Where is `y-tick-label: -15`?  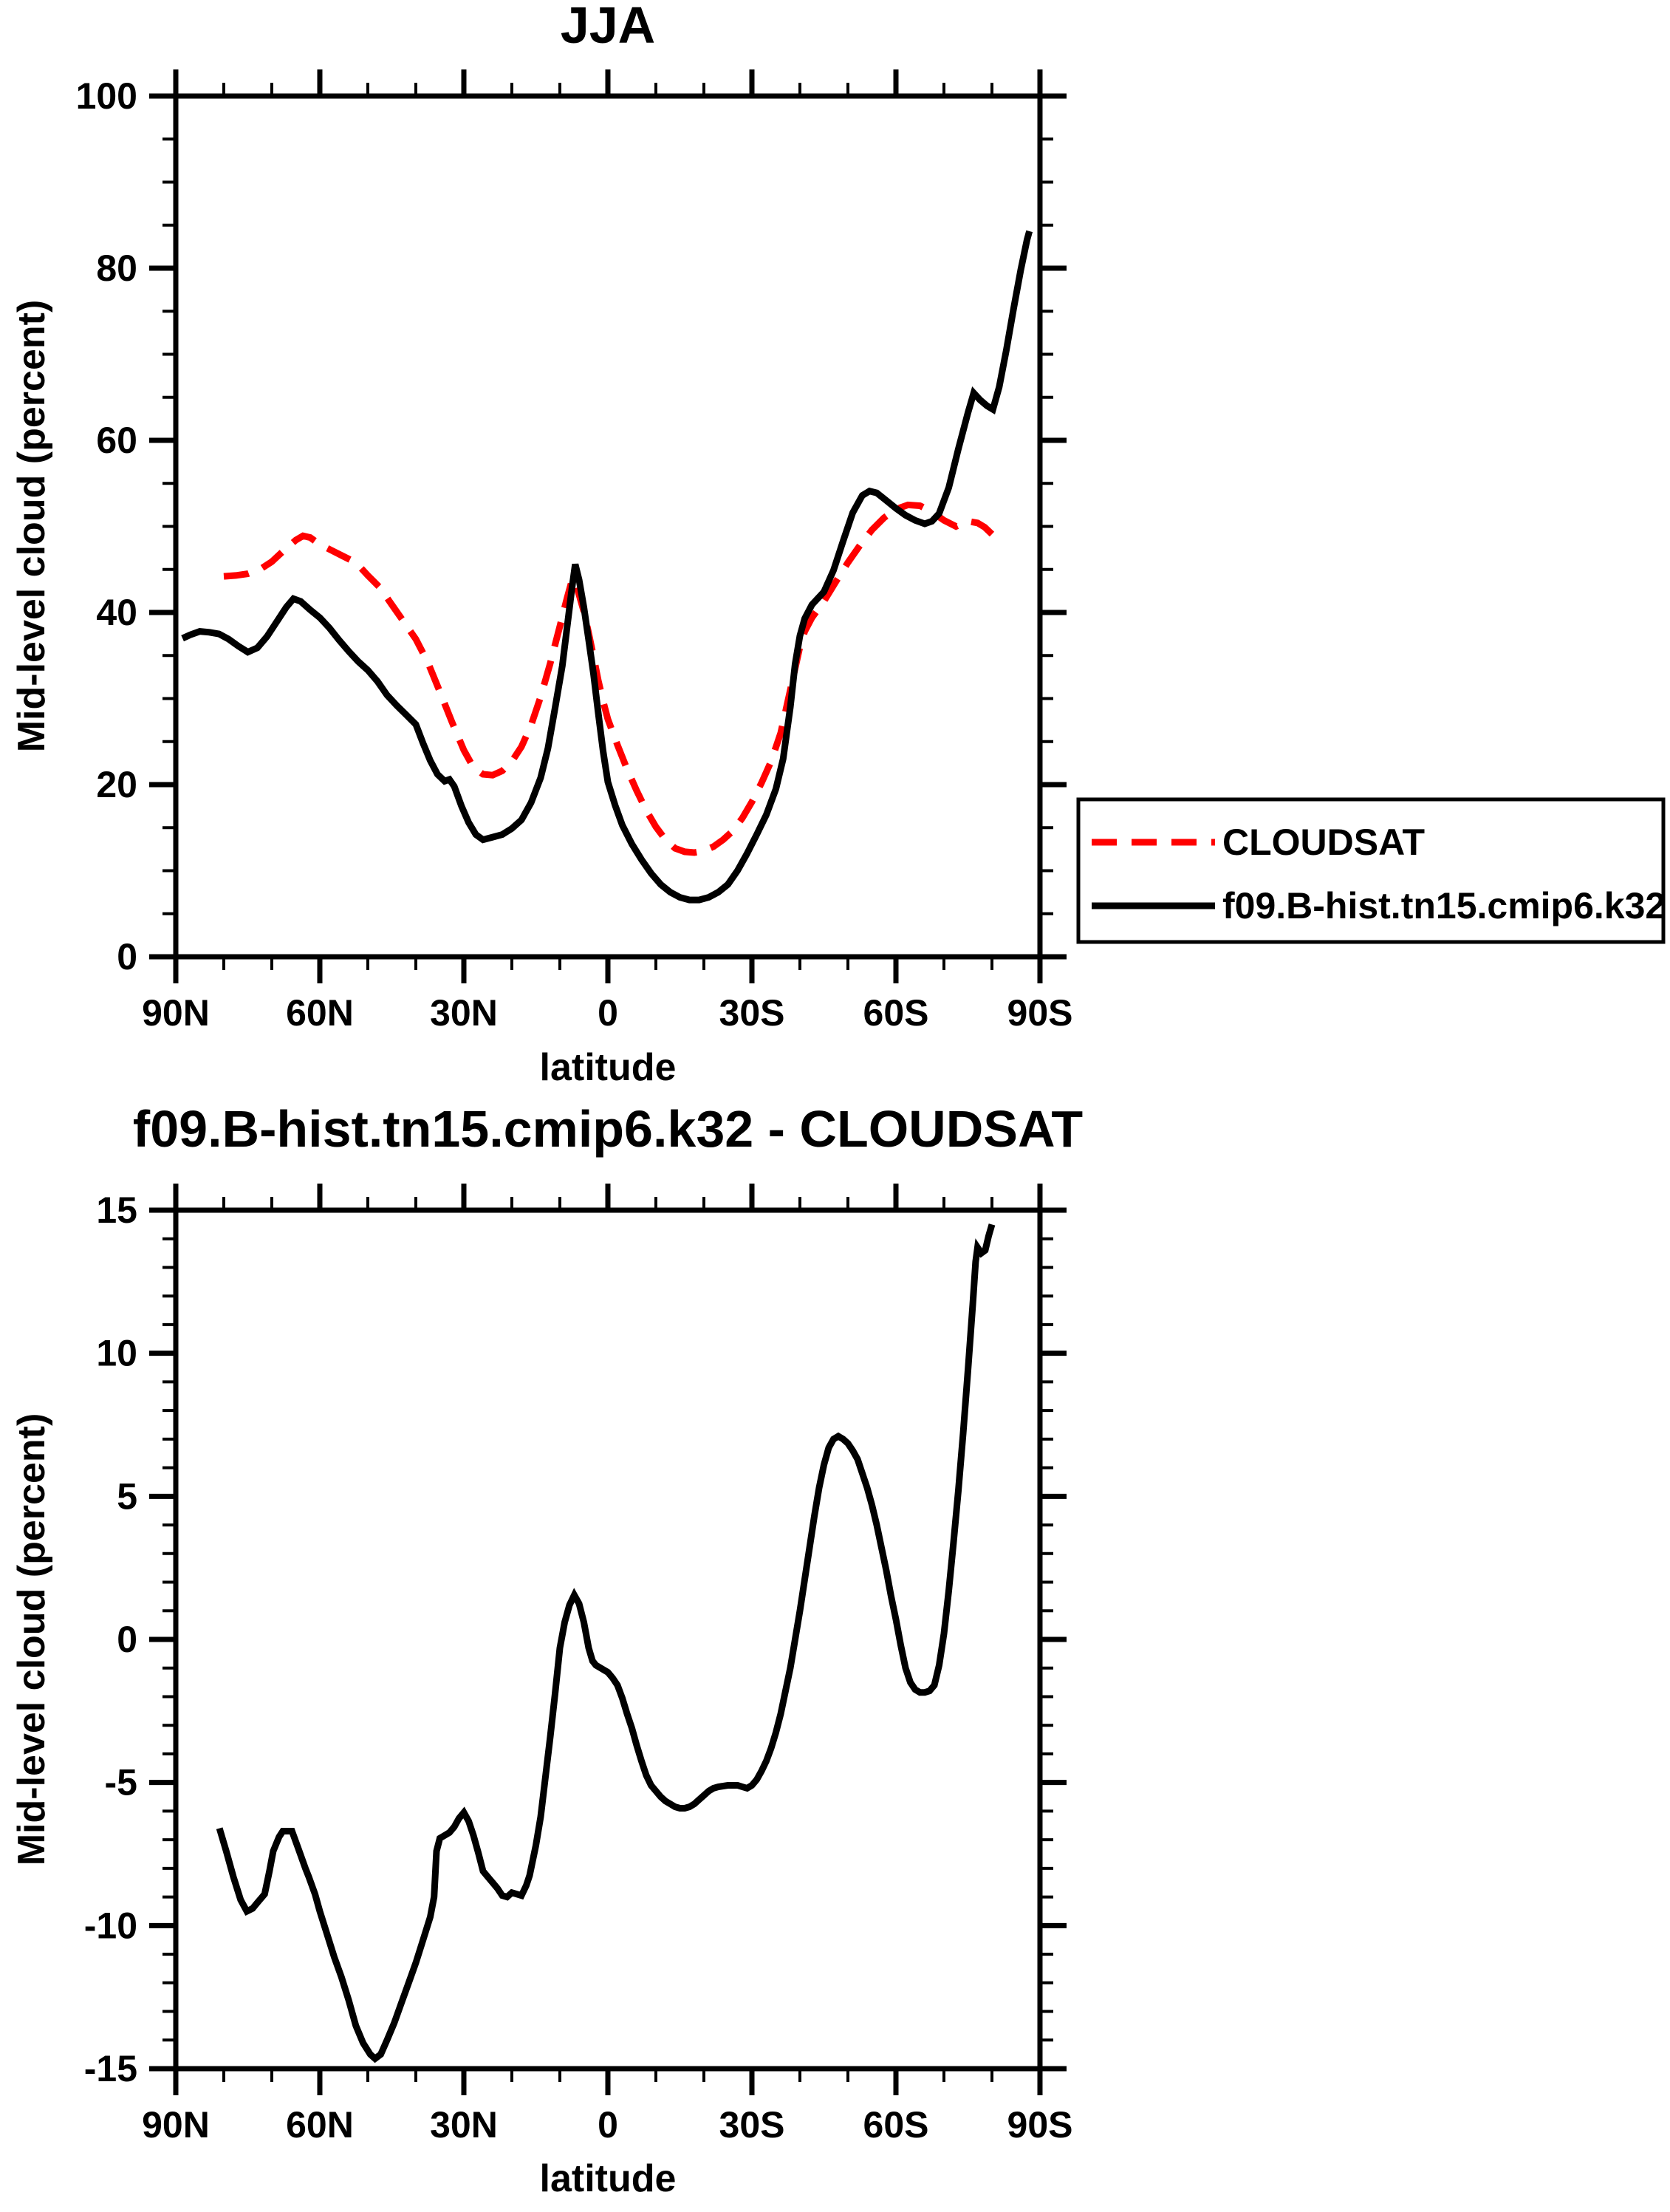 y-tick-label: -15 is located at coordinates (110, 2068).